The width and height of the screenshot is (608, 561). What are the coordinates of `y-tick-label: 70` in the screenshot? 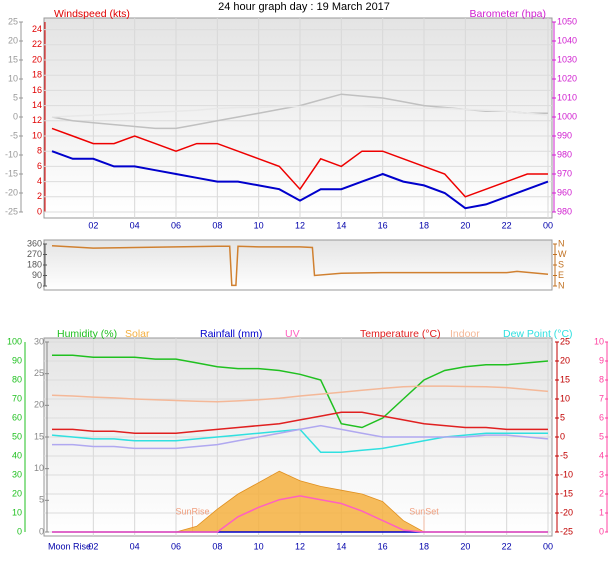 It's located at (17, 398).